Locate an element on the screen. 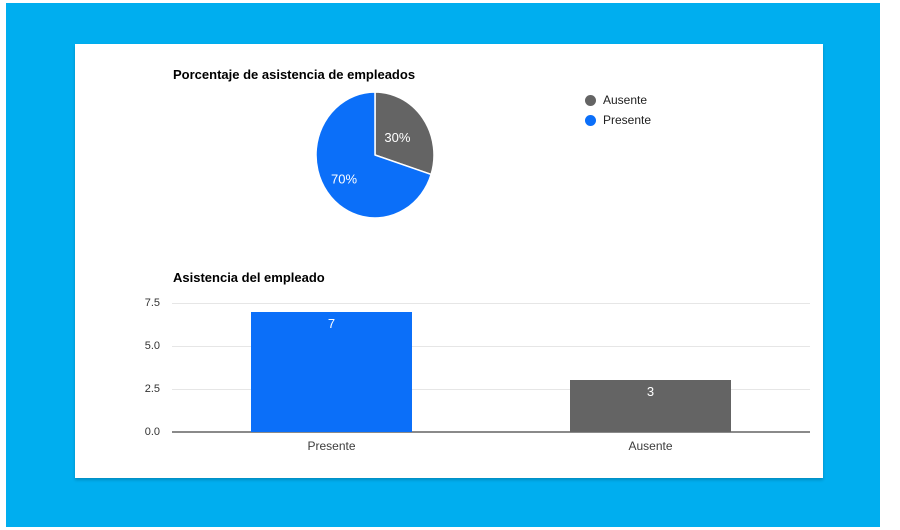 This screenshot has height=530, width=900. pie-slice-presente is located at coordinates (373, 155).